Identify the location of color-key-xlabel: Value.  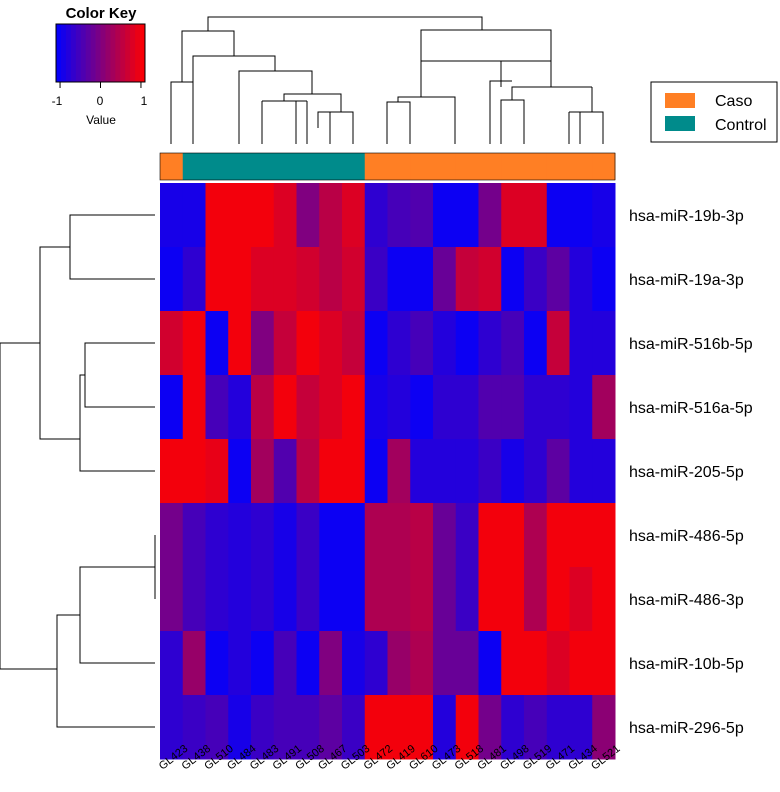
(101, 120).